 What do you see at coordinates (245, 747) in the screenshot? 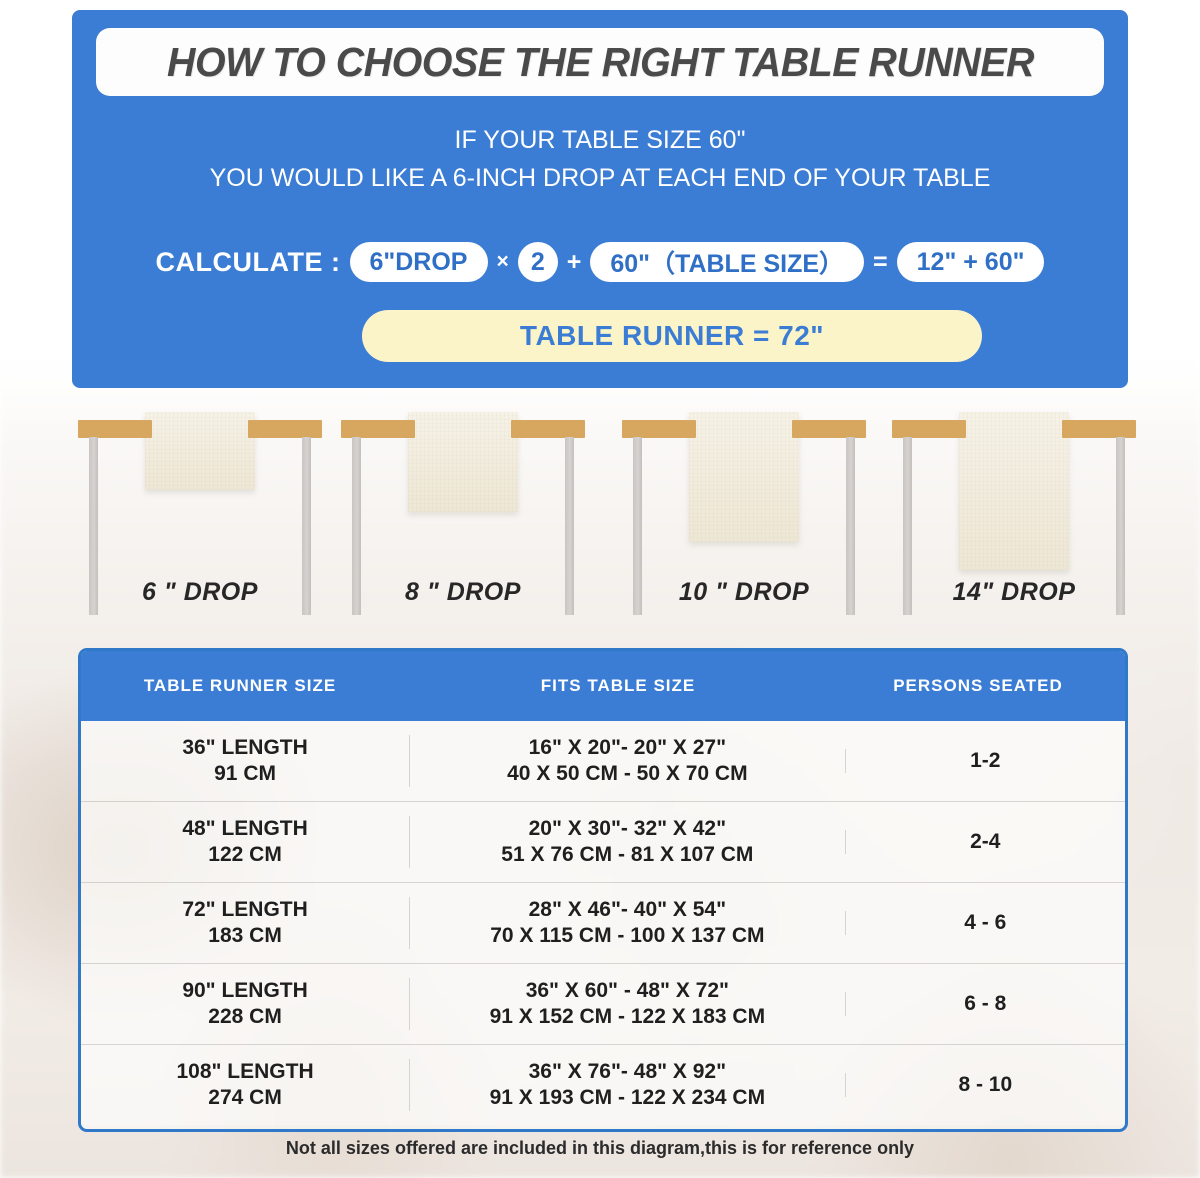
I see `runner-size-inches: 36" LENGTH` at bounding box center [245, 747].